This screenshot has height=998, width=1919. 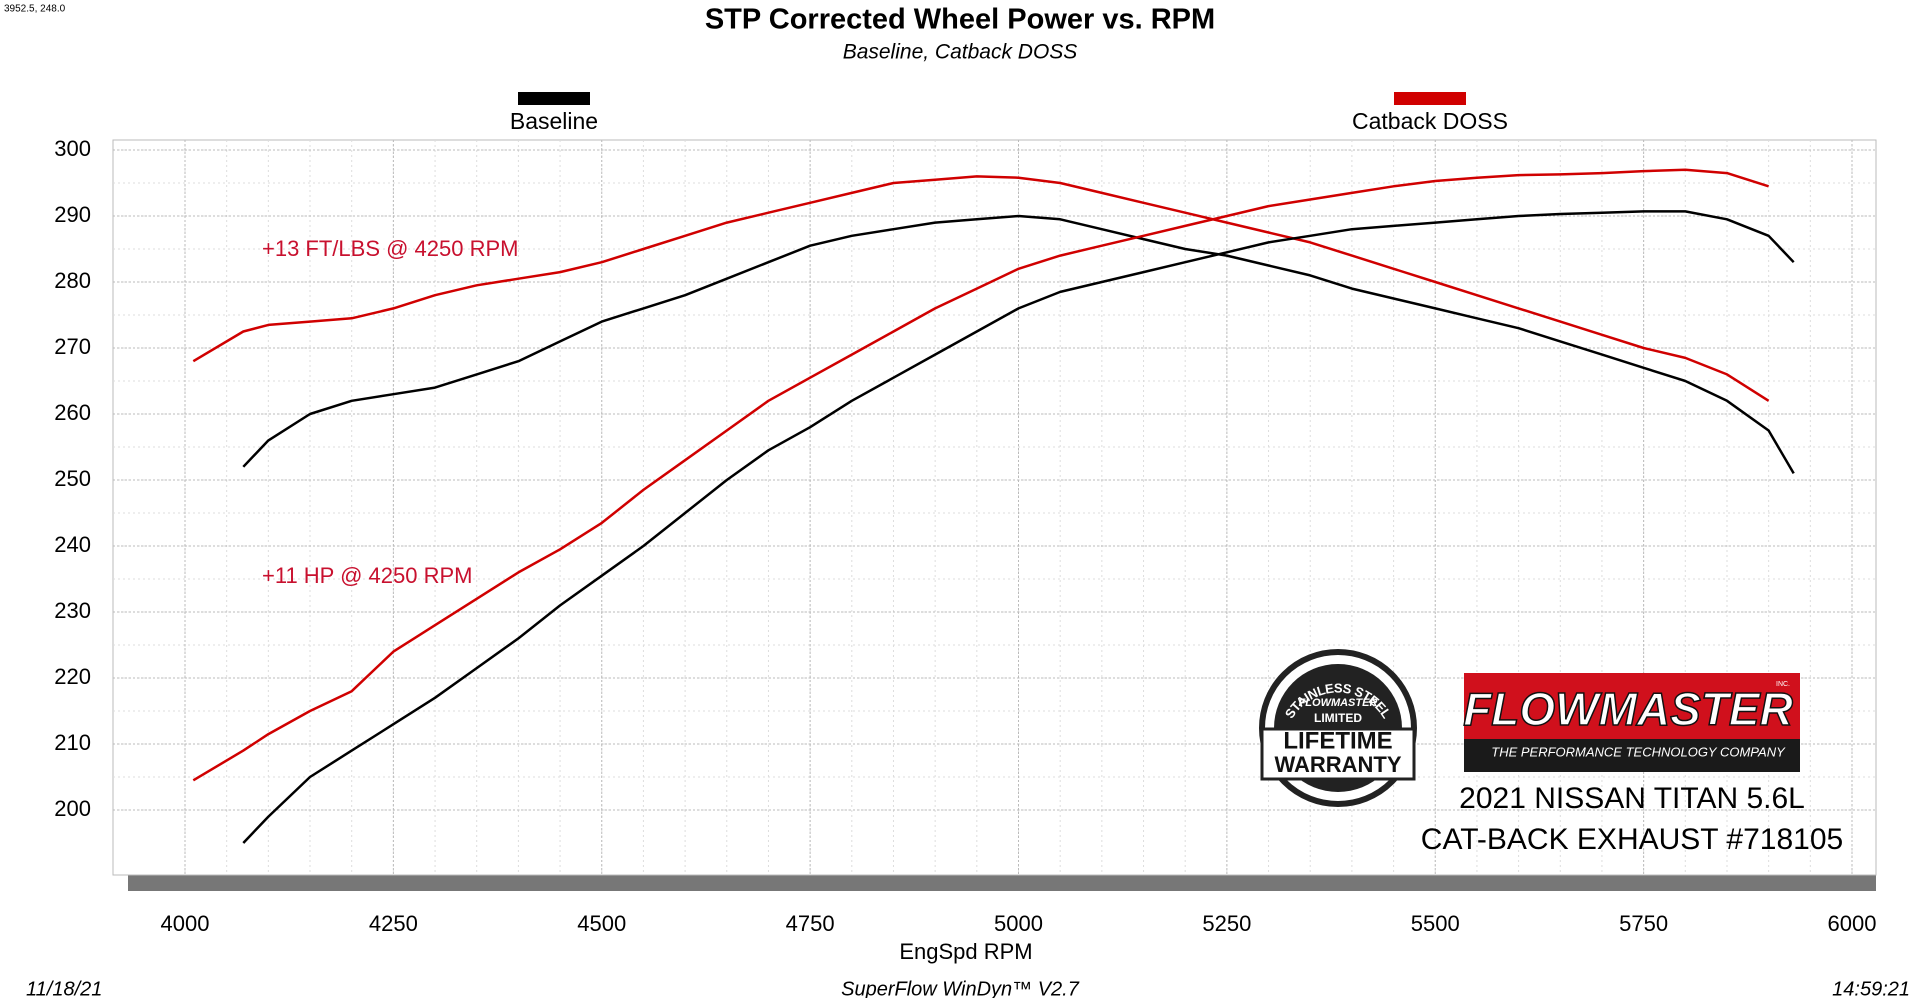 What do you see at coordinates (1871, 988) in the screenshot?
I see `footer-time: 14:59:21` at bounding box center [1871, 988].